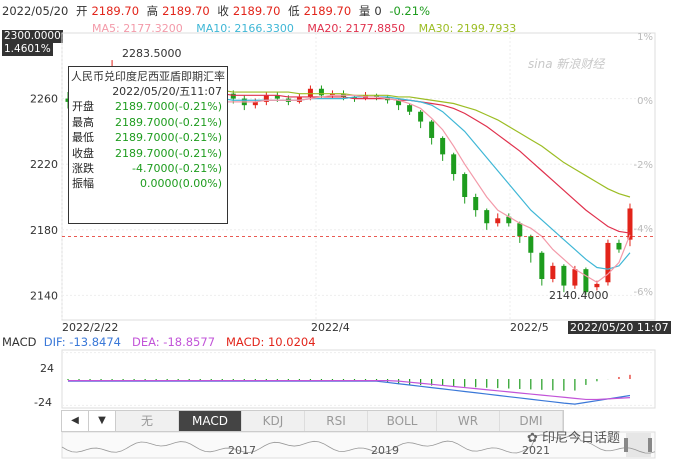 Image resolution: width=673 pixels, height=464 pixels. What do you see at coordinates (81, 11) in the screenshot?
I see `header-open-label: 开` at bounding box center [81, 11].